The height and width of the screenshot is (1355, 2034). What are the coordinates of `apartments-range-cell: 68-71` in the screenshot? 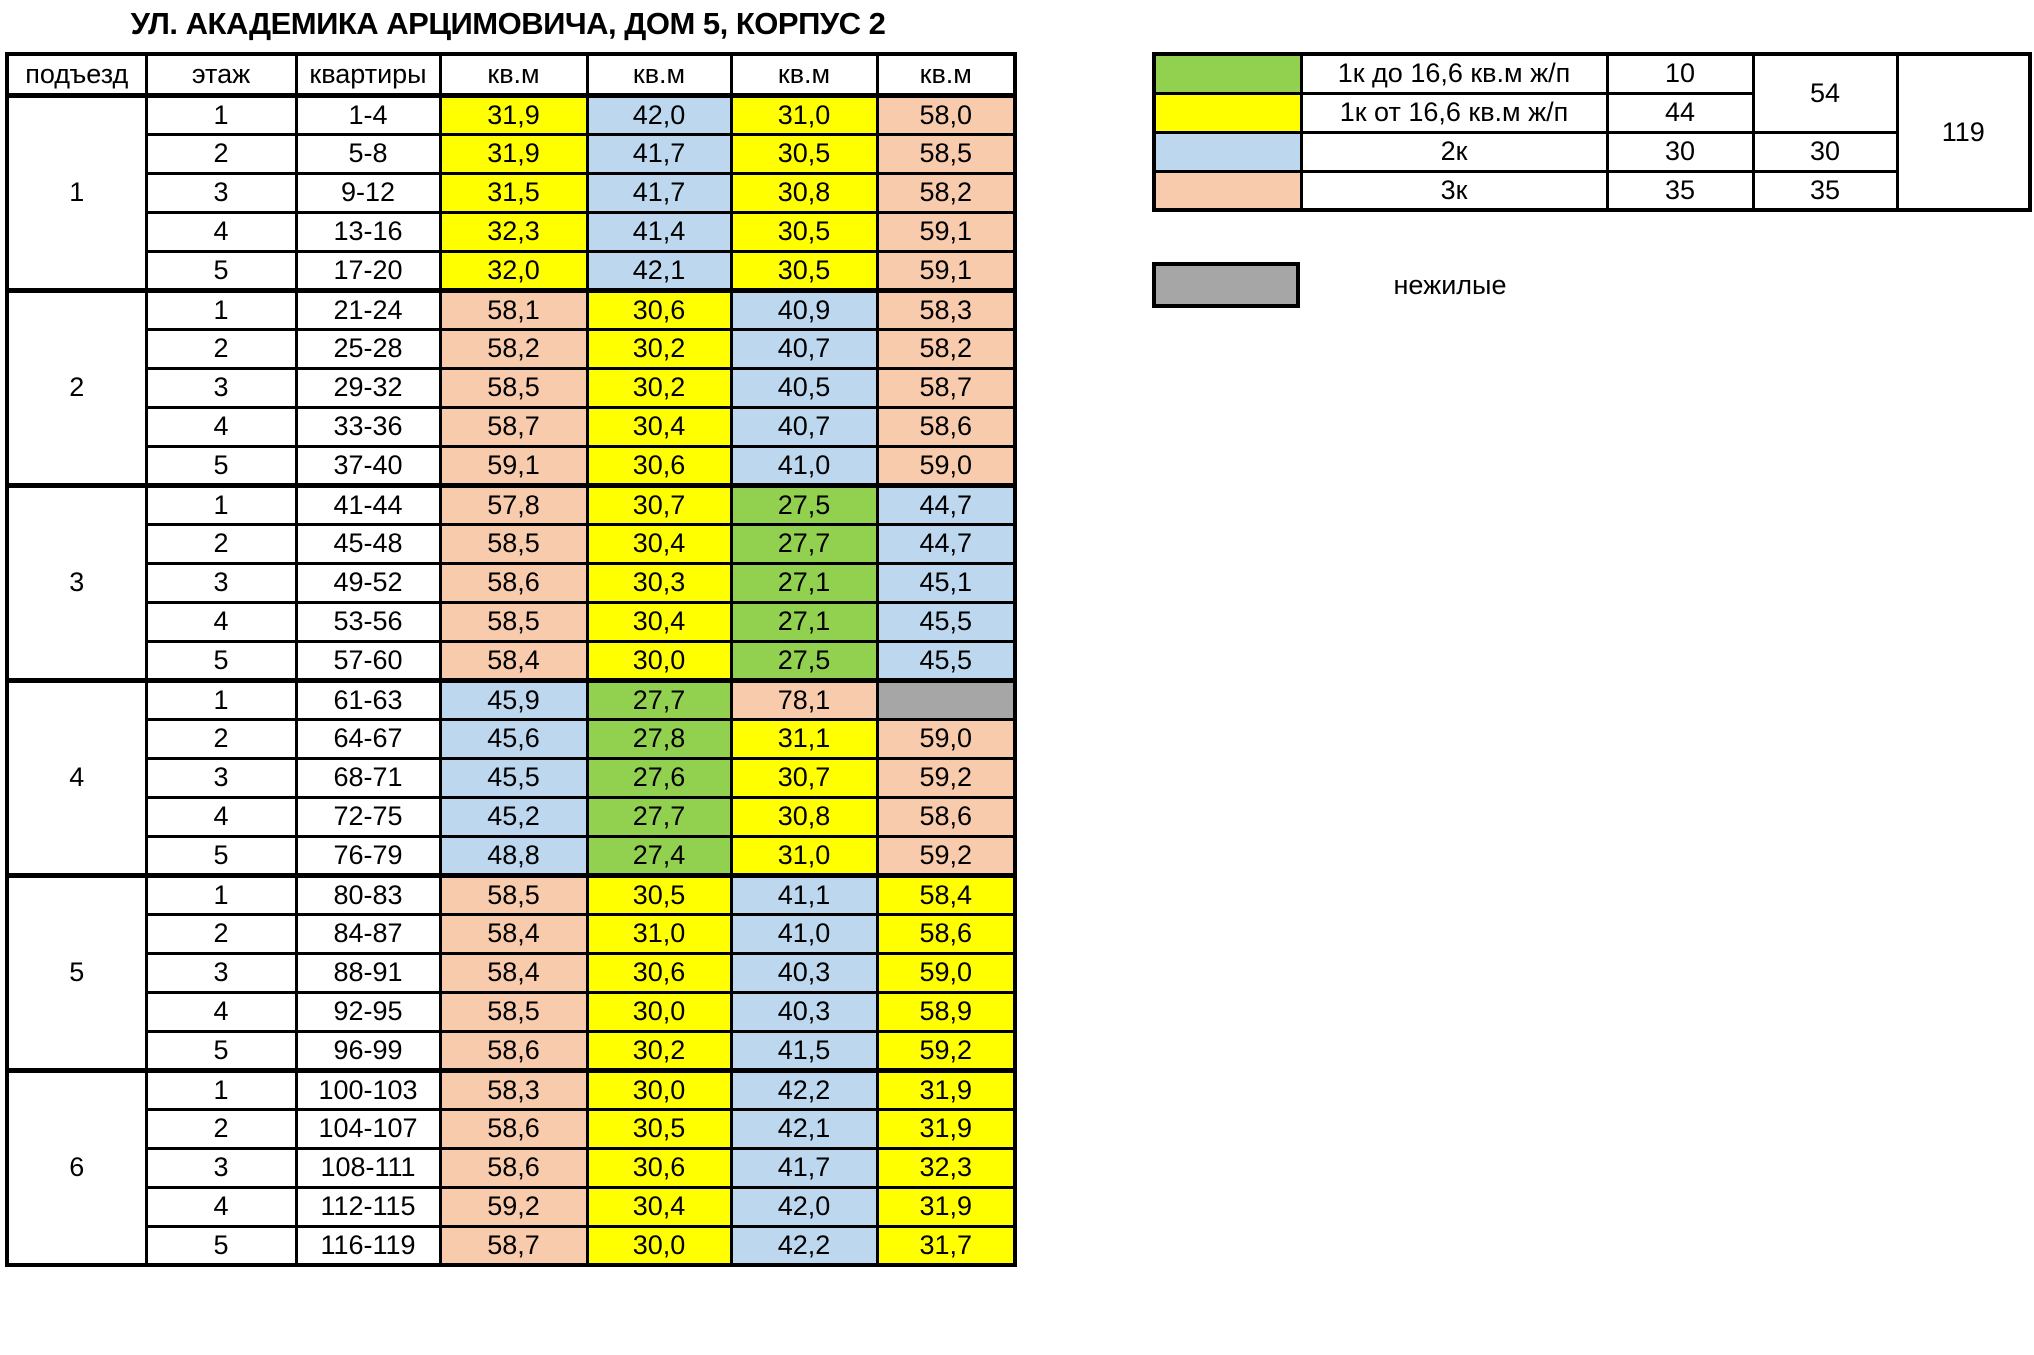 It's located at (368, 777).